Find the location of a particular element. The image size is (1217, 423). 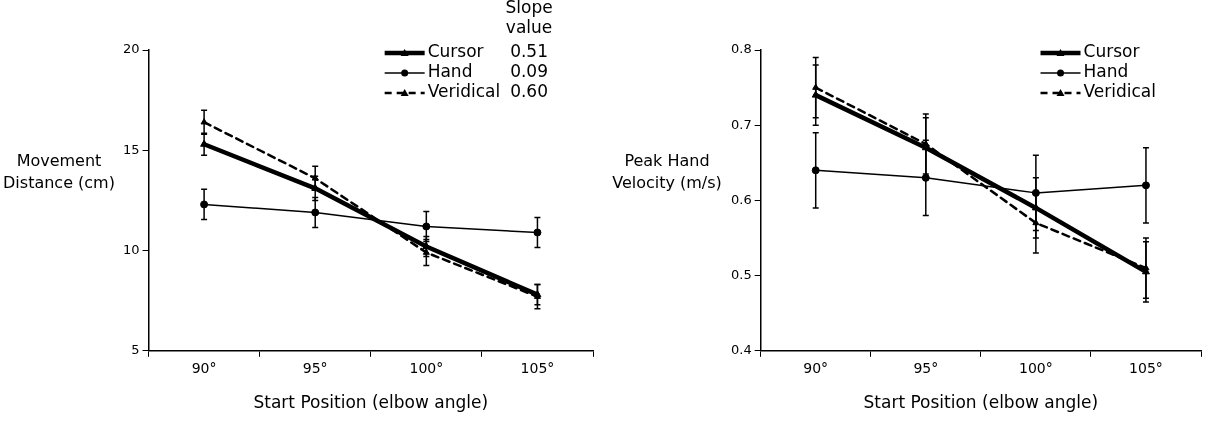

y-tick-label: 0.7 is located at coordinates (741, 124).